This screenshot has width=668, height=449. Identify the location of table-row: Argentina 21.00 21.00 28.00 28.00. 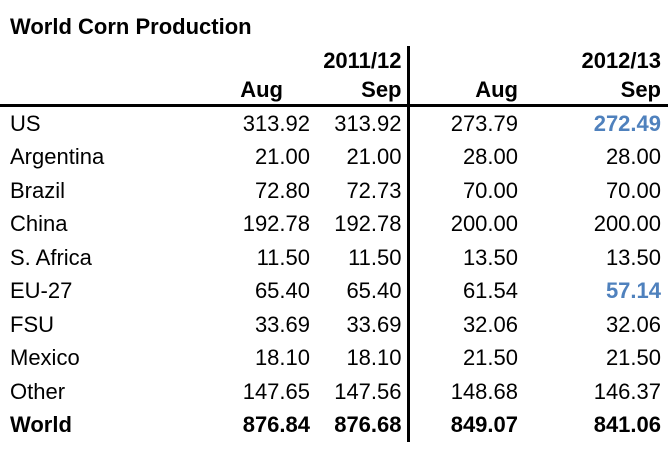
(334, 157).